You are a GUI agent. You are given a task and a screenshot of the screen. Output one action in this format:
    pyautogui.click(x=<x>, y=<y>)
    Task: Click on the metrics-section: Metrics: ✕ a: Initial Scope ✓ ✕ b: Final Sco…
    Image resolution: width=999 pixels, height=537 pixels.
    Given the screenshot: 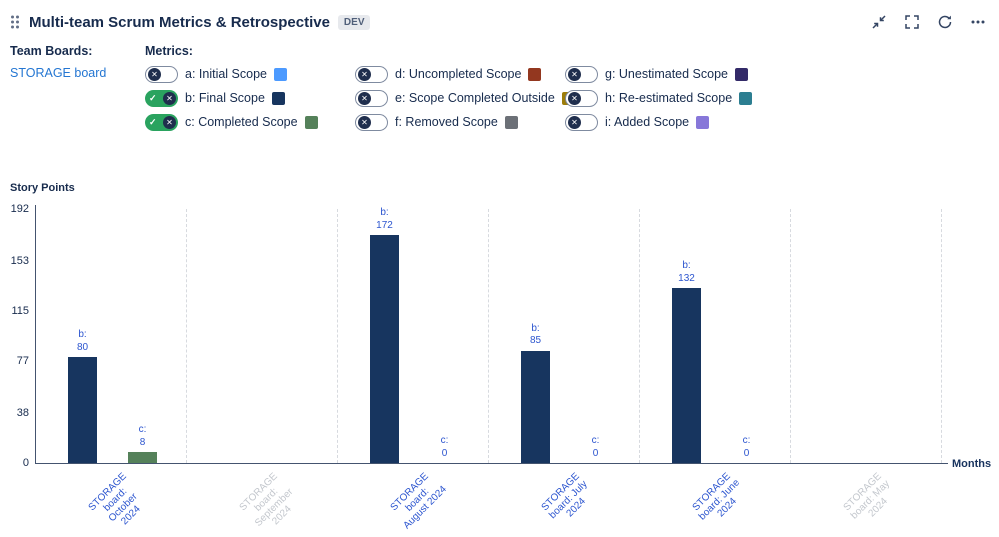 What is the action you would take?
    pyautogui.click(x=460, y=89)
    